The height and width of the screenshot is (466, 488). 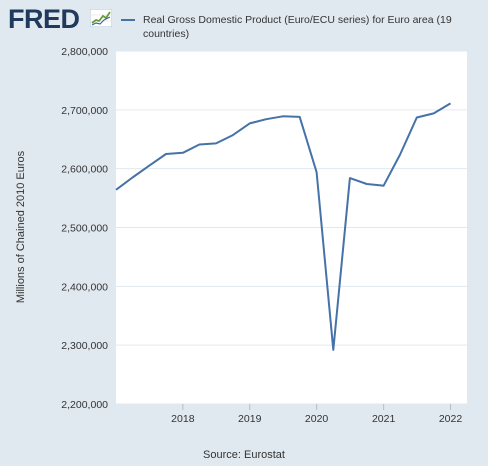 What do you see at coordinates (244, 455) in the screenshot?
I see `source-note: Source: Eurostat` at bounding box center [244, 455].